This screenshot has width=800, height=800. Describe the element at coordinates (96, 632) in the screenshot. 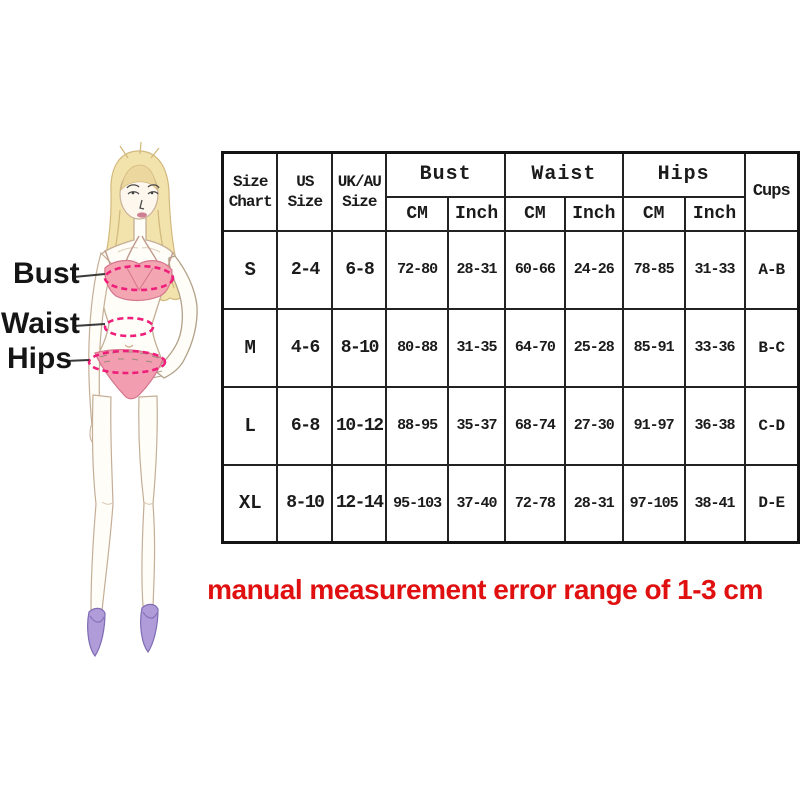

I see `left-shoe` at that location.